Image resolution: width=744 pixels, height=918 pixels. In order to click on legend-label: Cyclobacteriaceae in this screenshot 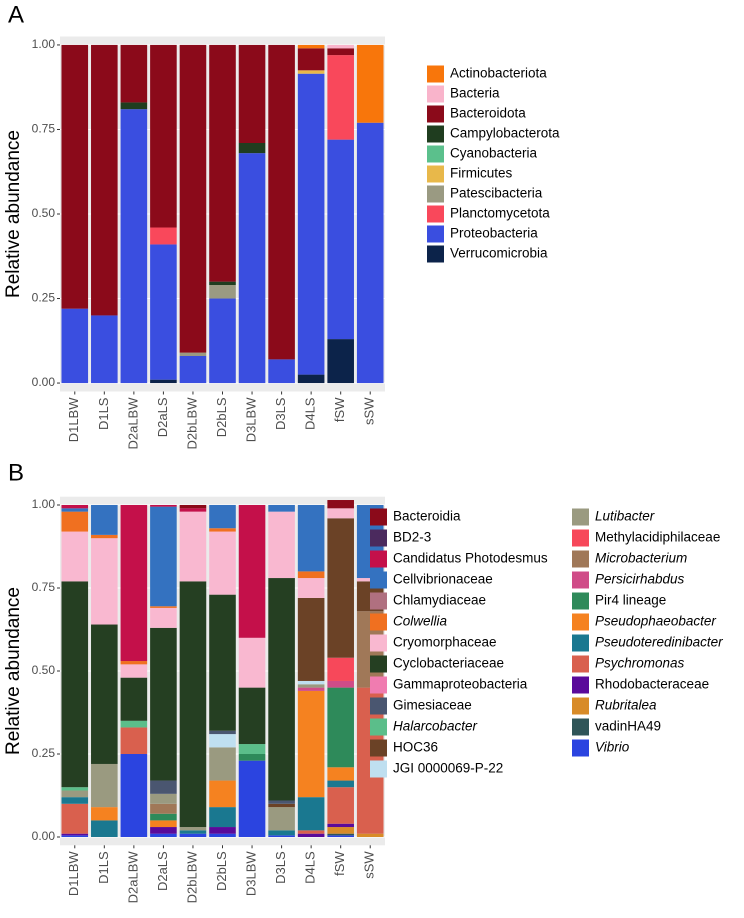, I will do `click(448, 663)`.